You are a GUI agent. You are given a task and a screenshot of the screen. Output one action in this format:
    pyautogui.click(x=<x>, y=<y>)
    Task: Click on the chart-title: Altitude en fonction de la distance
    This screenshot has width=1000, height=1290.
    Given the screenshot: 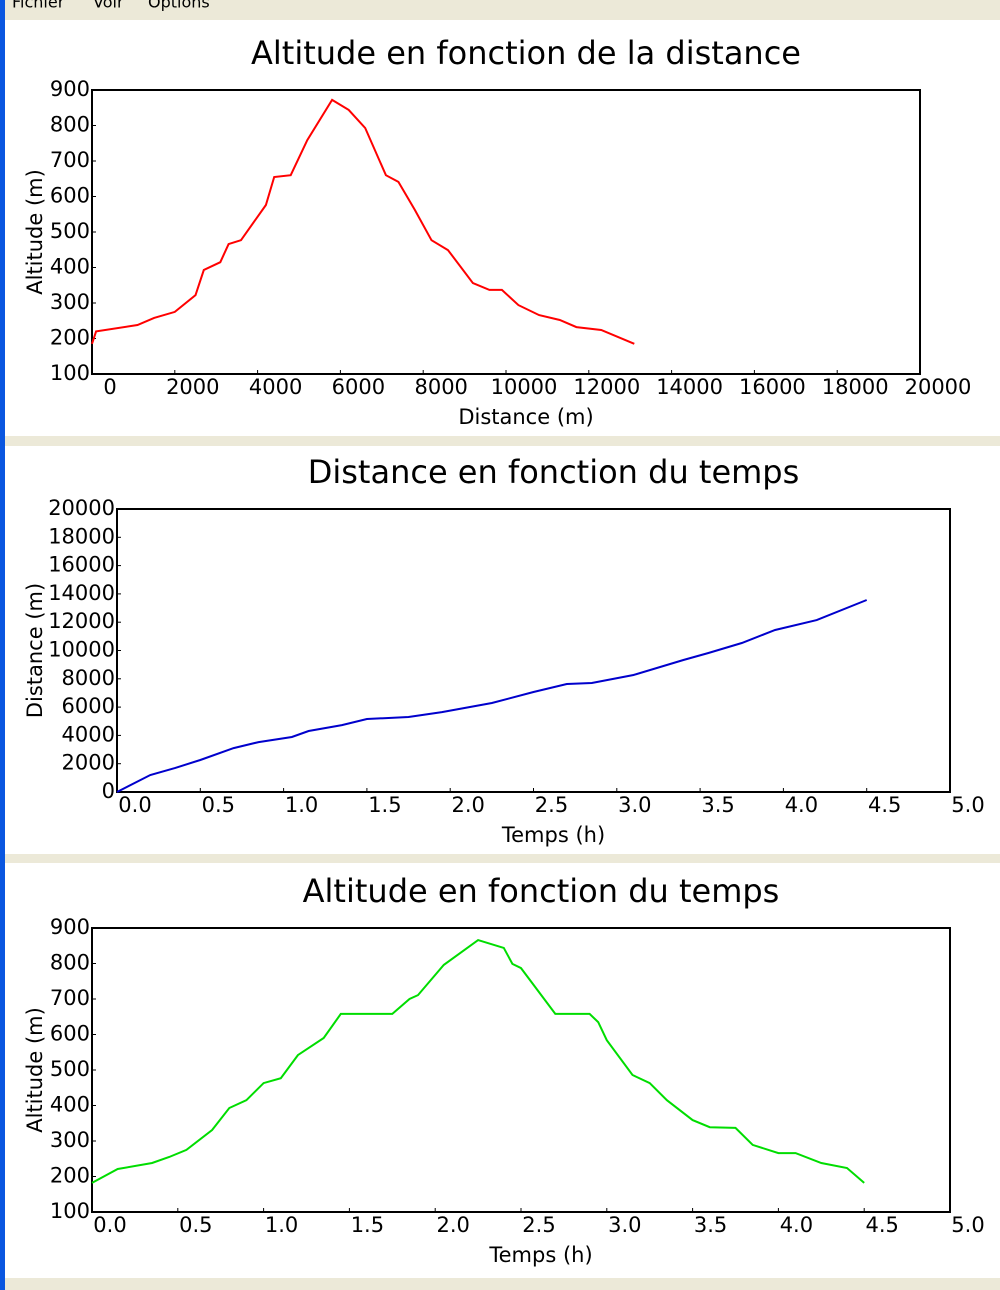 What is the action you would take?
    pyautogui.click(x=526, y=53)
    